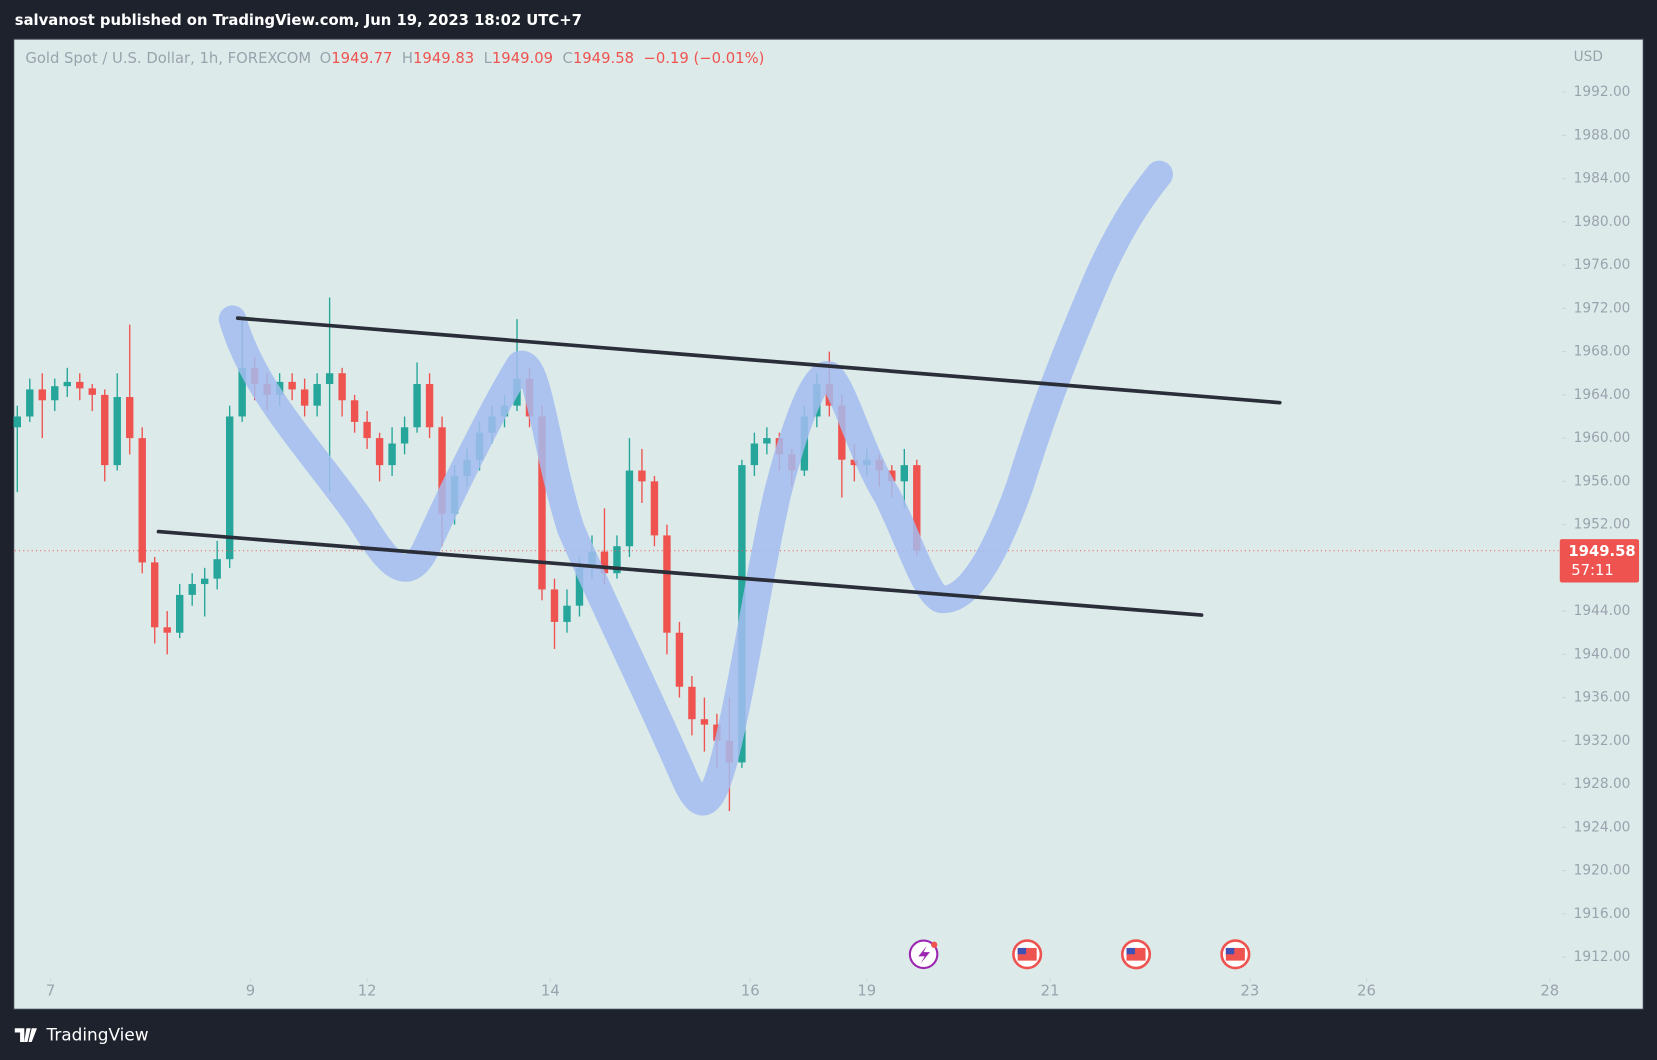 The image size is (1657, 1060). I want to click on y-tick-label: 1928.00, so click(1602, 784).